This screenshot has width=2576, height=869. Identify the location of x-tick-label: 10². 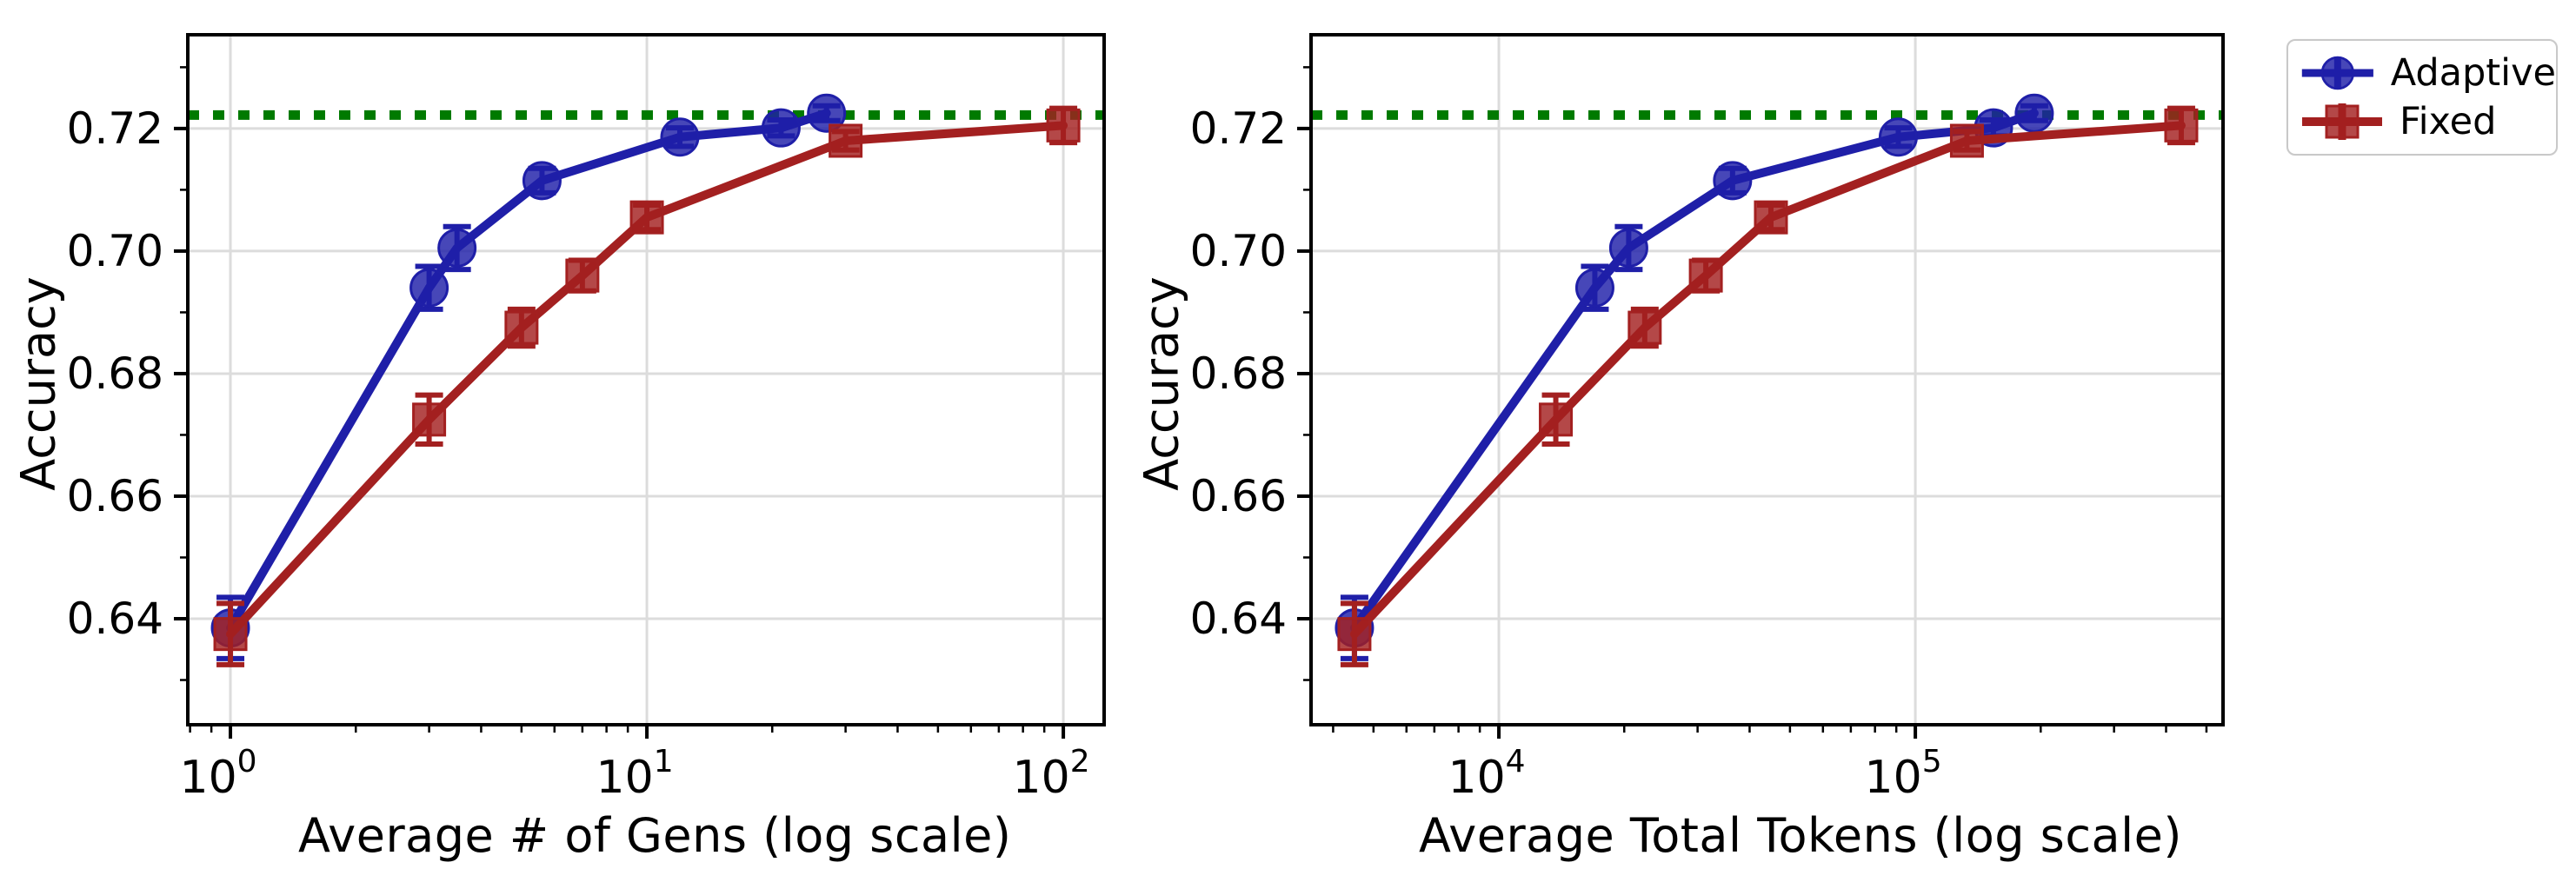
(1051, 774).